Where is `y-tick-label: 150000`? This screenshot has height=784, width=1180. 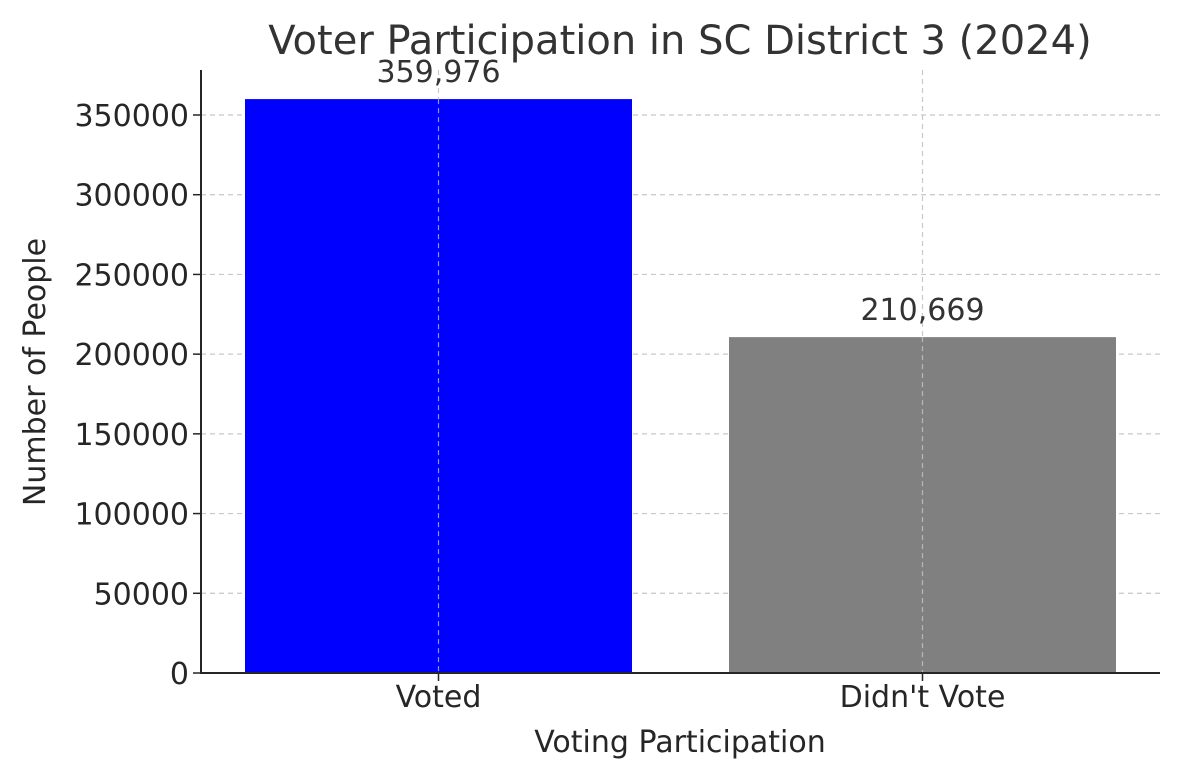 y-tick-label: 150000 is located at coordinates (131, 435).